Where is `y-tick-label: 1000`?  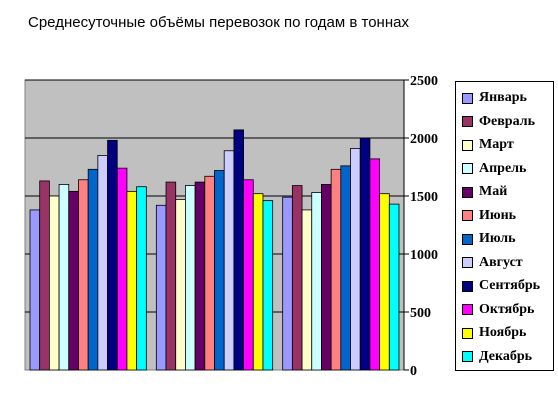 y-tick-label: 1000 is located at coordinates (424, 255).